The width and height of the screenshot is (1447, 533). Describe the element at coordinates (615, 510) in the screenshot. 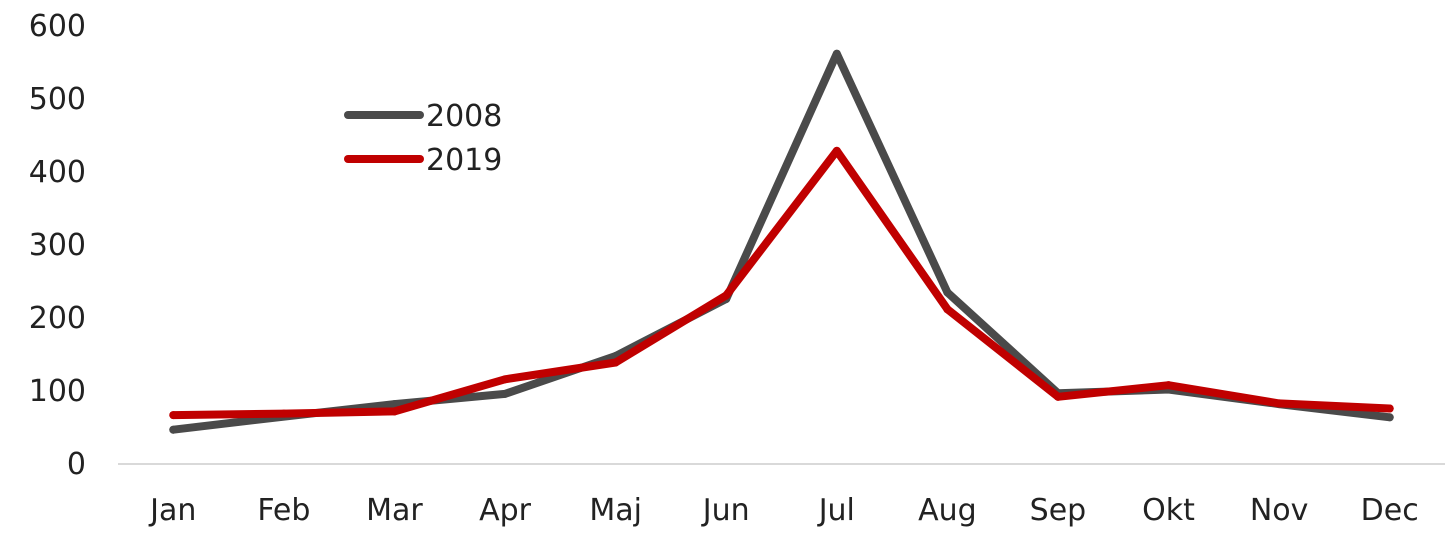

I see `x-tick-label: Maj` at that location.